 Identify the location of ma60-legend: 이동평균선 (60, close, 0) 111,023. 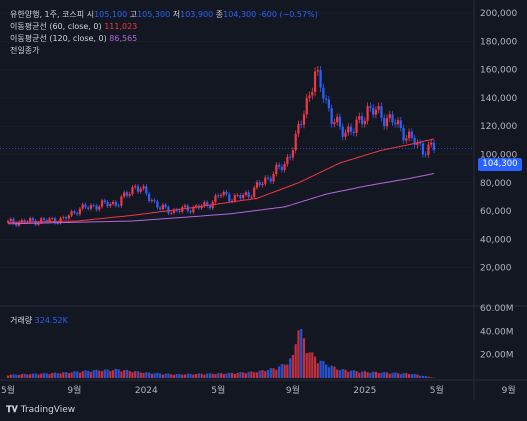
(73, 27).